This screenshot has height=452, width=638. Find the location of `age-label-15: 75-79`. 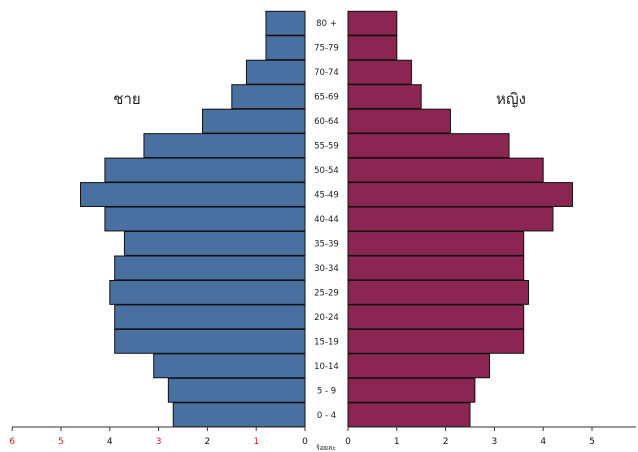

age-label-15: 75-79 is located at coordinates (326, 49).